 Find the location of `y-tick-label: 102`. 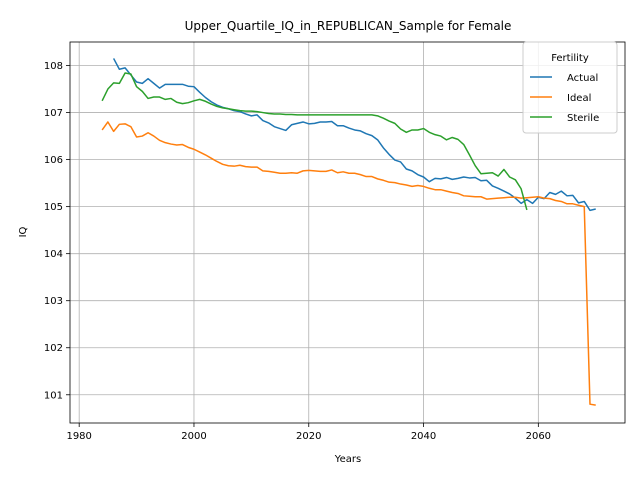

y-tick-label: 102 is located at coordinates (53, 348).